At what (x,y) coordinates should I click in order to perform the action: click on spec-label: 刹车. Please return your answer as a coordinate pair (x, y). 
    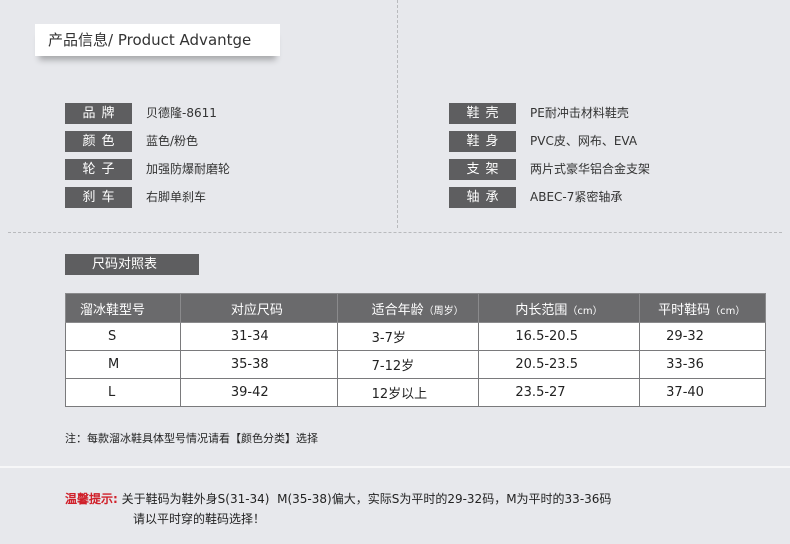
    Looking at the image, I should click on (98, 197).